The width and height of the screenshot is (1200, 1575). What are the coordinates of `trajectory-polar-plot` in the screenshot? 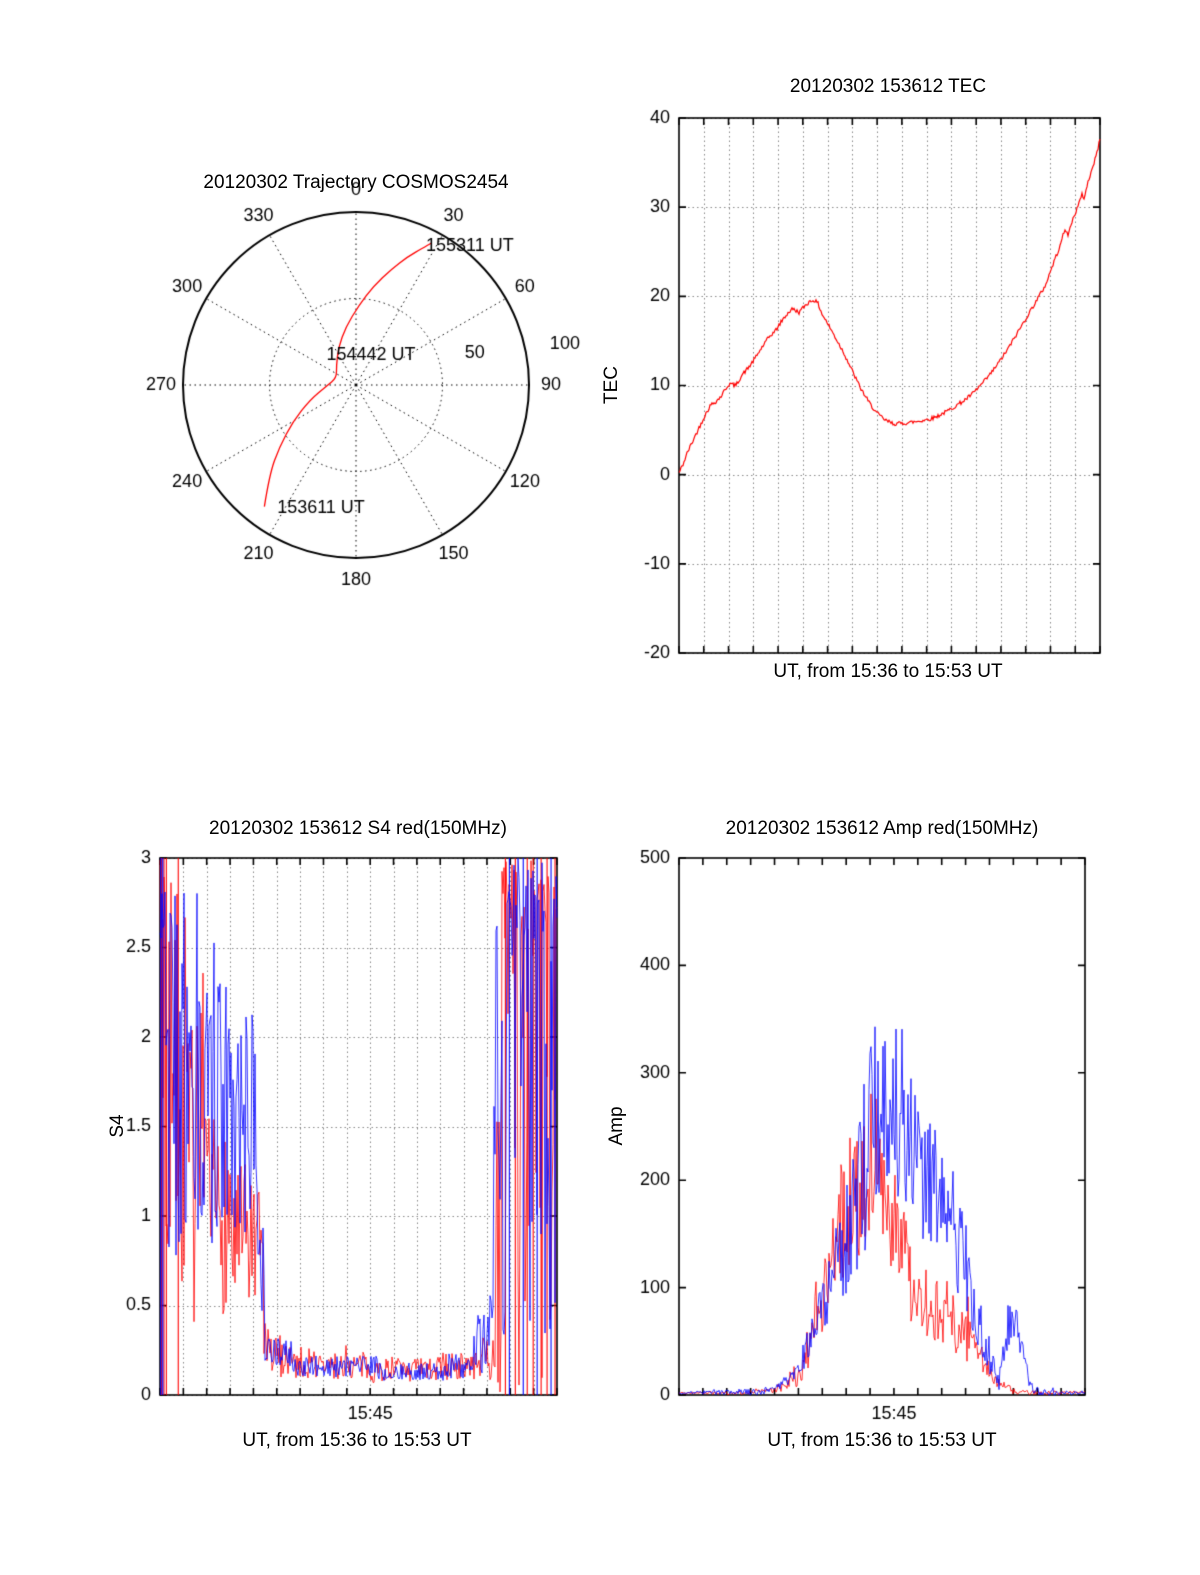 It's located at (360, 400).